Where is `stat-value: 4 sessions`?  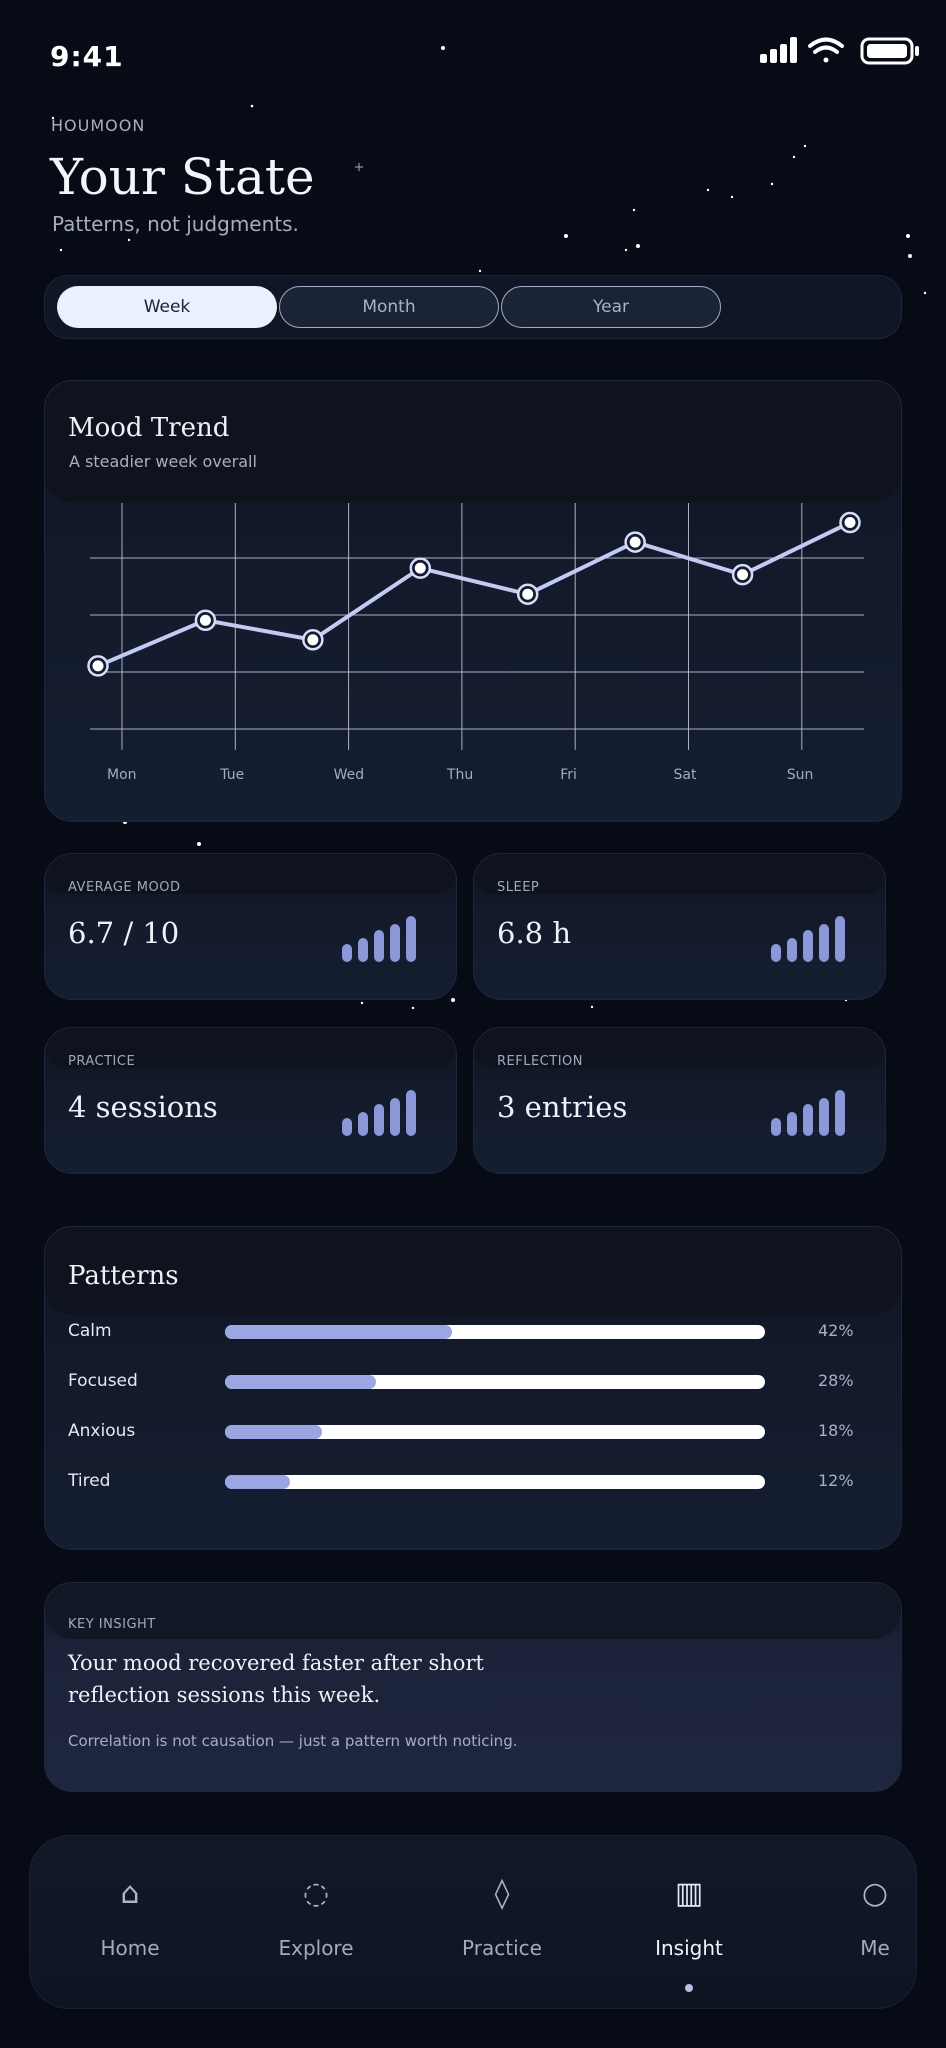 stat-value: 4 sessions is located at coordinates (143, 1107).